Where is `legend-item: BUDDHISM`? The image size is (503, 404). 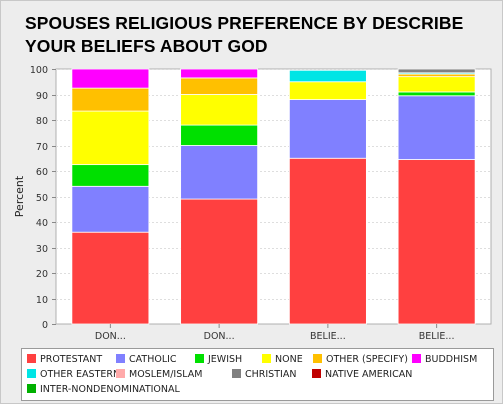
legend-item: BUDDHISM is located at coordinates (444, 360).